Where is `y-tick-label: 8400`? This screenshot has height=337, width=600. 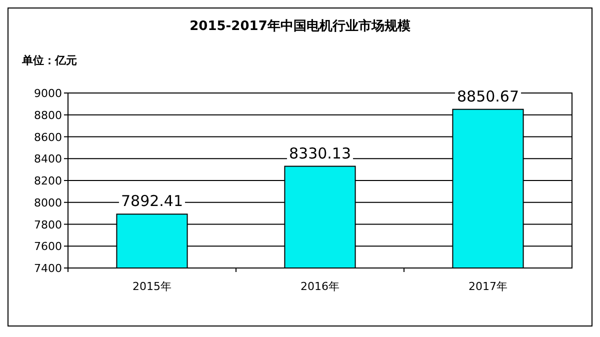 y-tick-label: 8400 is located at coordinates (48, 159).